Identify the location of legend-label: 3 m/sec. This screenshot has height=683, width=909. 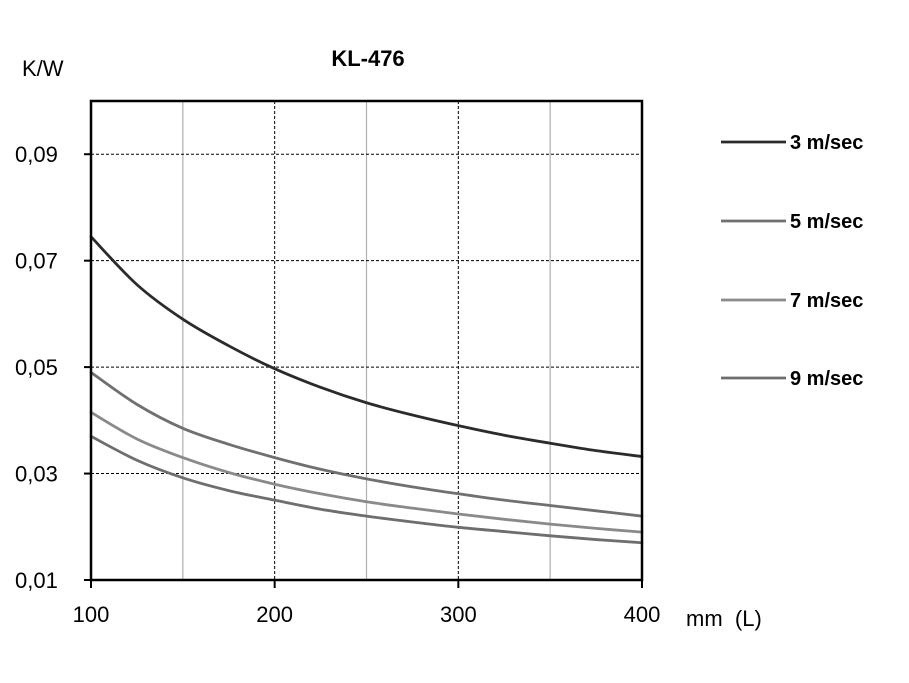
(826, 143).